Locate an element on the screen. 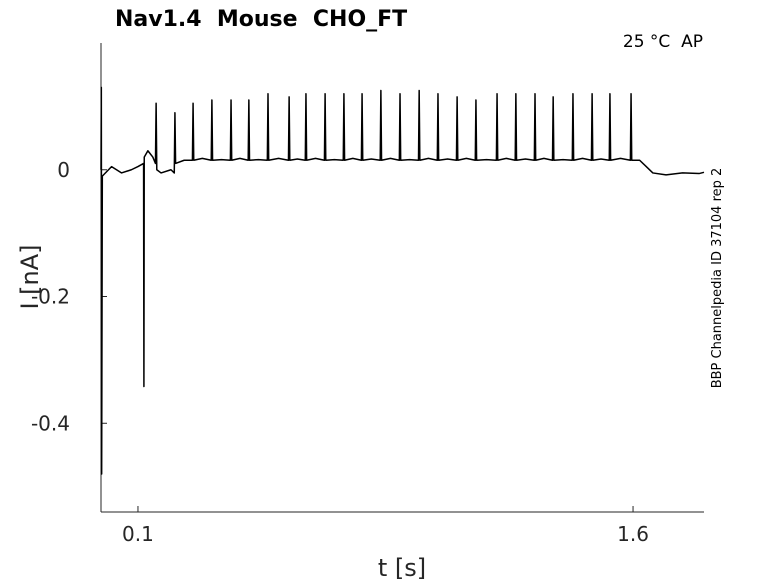 This screenshot has height=587, width=778. x-tick-label: 0.1 is located at coordinates (138, 534).